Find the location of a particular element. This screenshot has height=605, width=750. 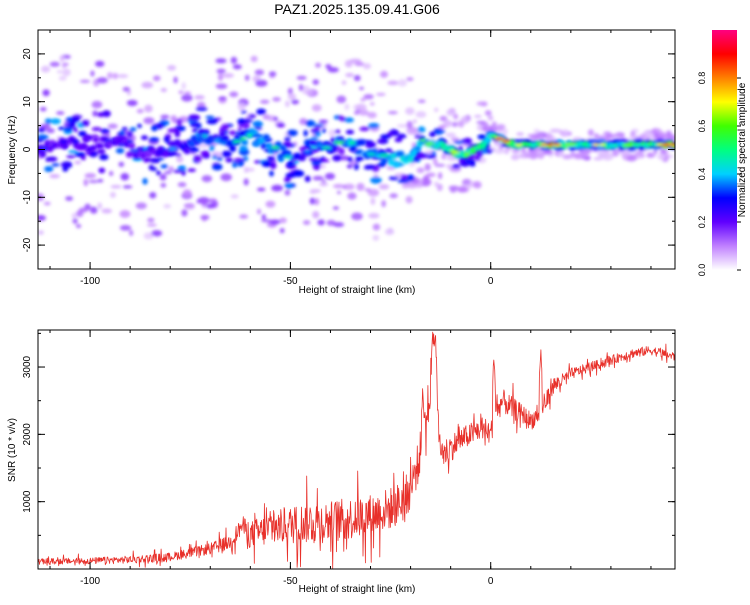

colorbar-tick-label: 0.6 is located at coordinates (702, 126).